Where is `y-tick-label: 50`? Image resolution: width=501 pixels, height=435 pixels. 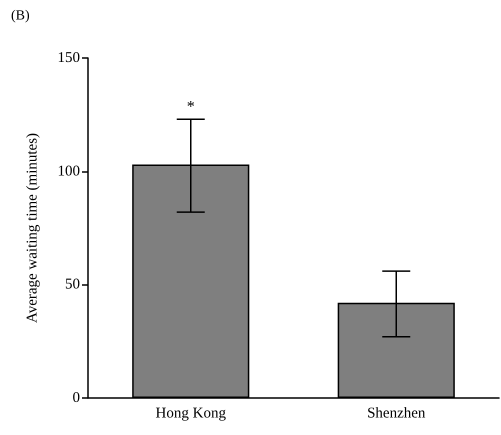 y-tick-label: 50 is located at coordinates (72, 284).